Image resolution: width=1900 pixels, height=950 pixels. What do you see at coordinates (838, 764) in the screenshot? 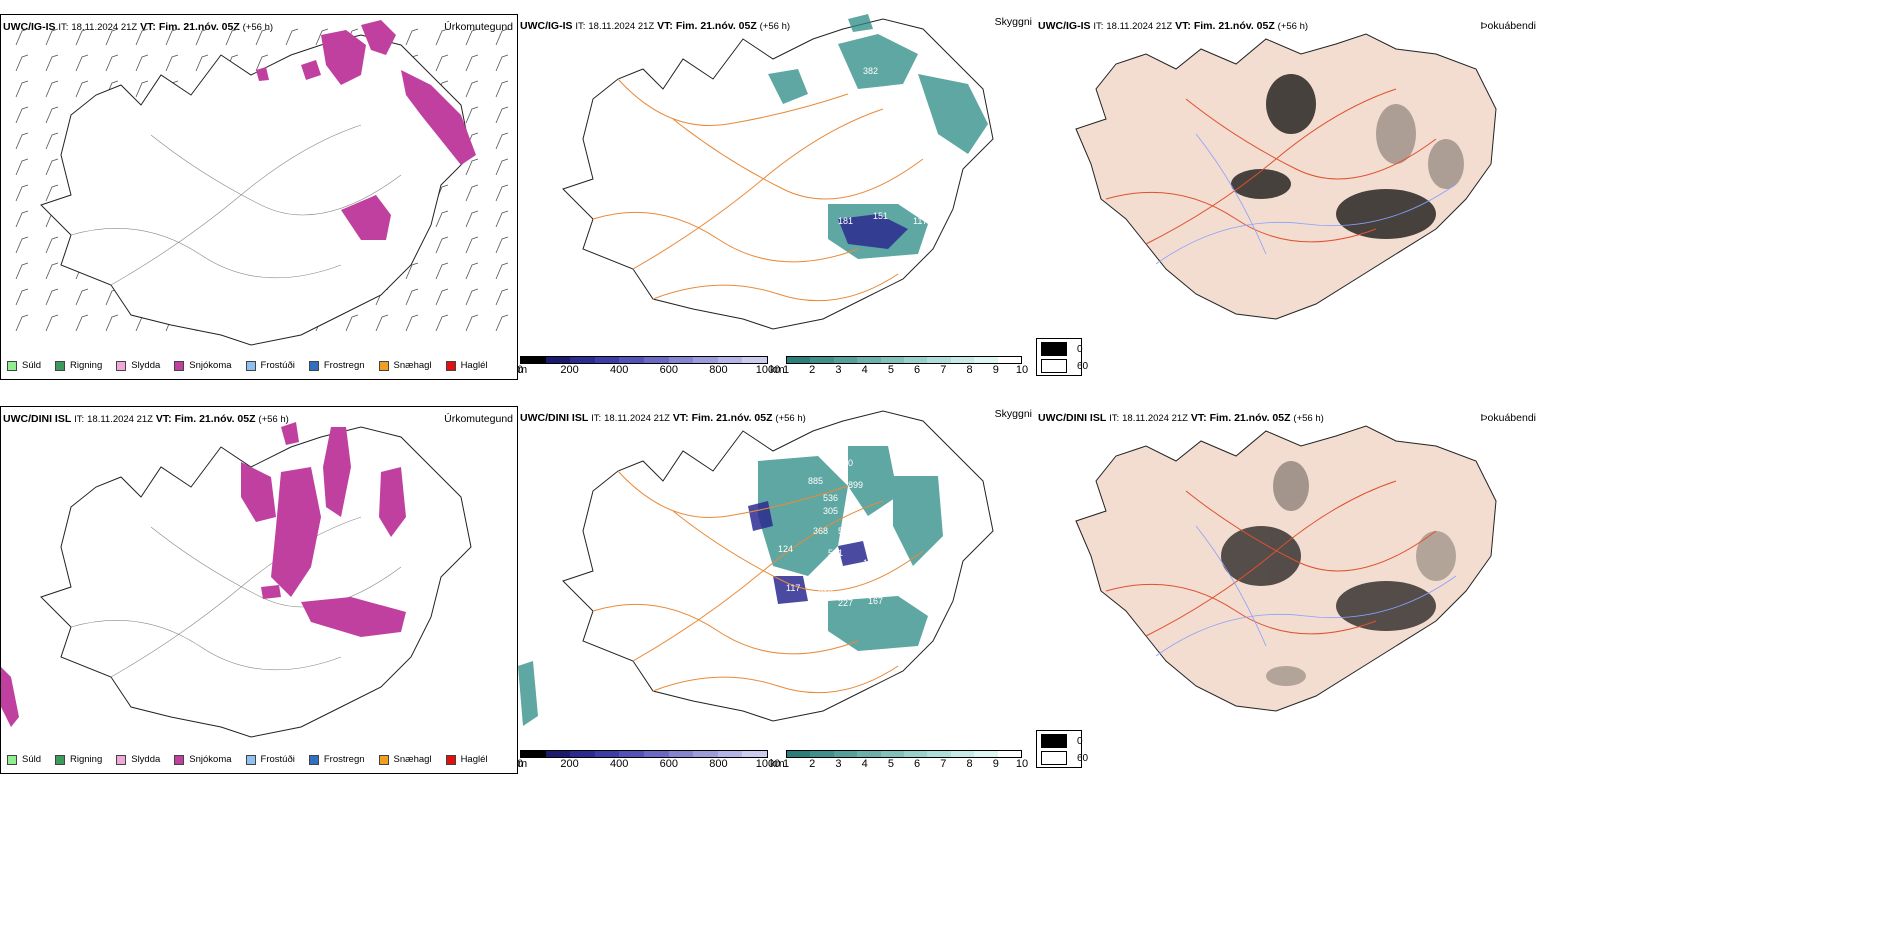
I see `colorbar-tick: 3` at bounding box center [838, 764].